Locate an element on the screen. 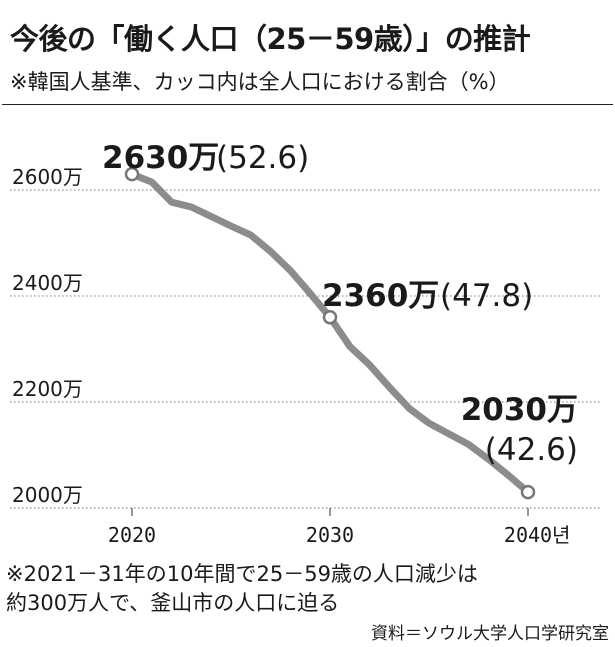 Image resolution: width=615 pixels, height=647 pixels. title-divider is located at coordinates (307, 104).